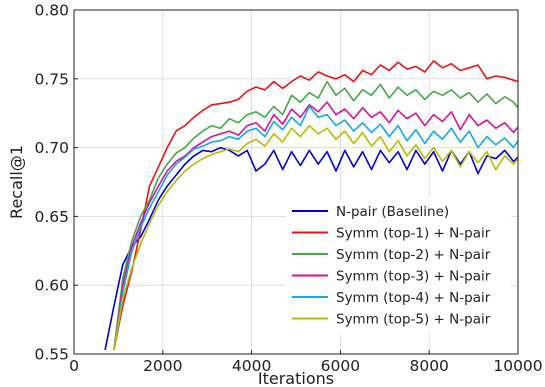  I want to click on x-tick-label: 0, so click(74, 366).